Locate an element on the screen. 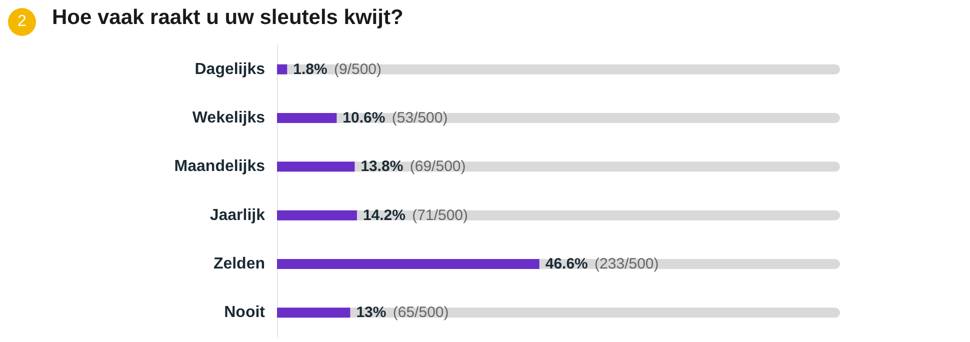 Image resolution: width=970 pixels, height=342 pixels. chart-title: Hoe vaak raakt u uw sleutels kwijt? is located at coordinates (228, 18).